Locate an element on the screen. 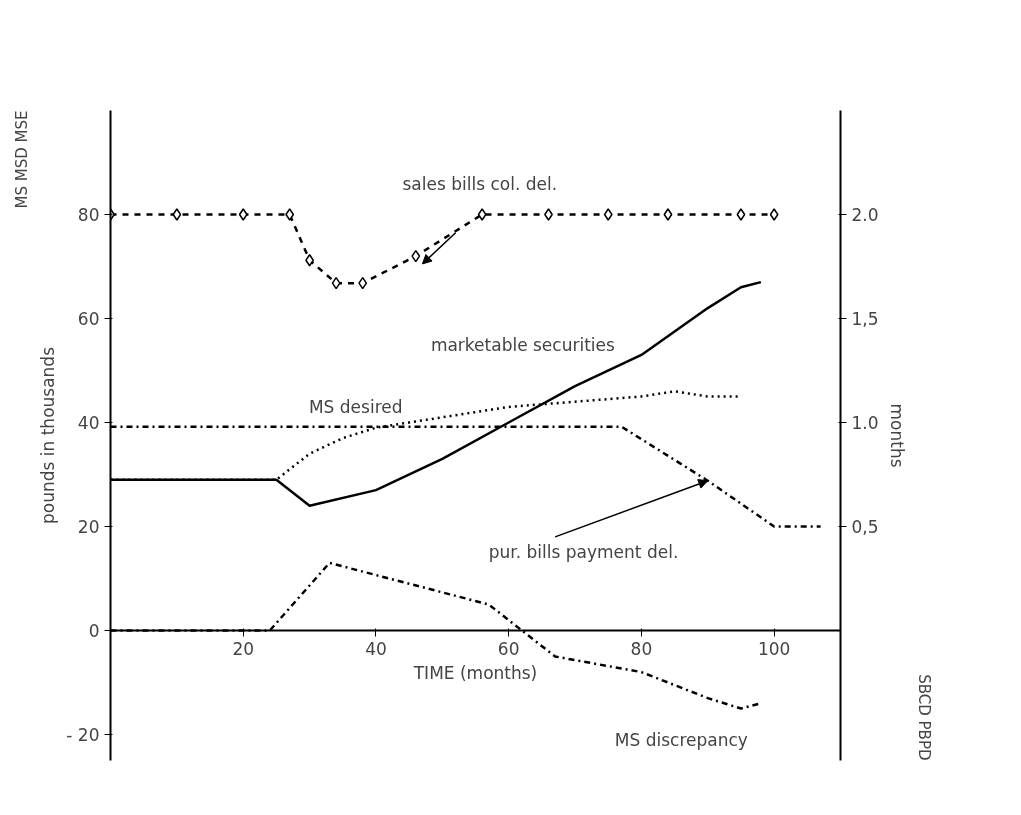  y2-tick-label: 1.0 is located at coordinates (865, 423).